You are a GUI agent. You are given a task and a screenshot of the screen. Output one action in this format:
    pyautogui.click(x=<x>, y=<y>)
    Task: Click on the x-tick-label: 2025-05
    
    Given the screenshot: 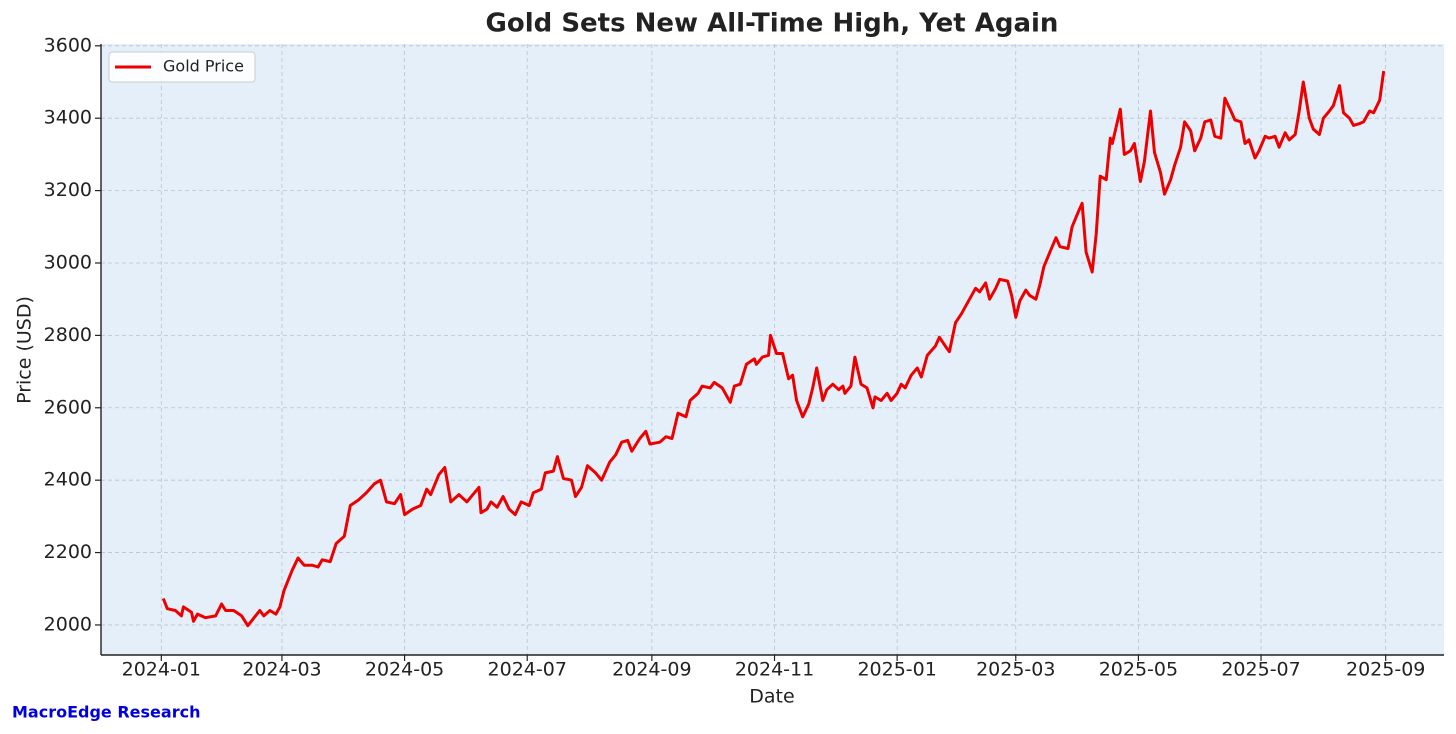 What is the action you would take?
    pyautogui.click(x=1138, y=670)
    